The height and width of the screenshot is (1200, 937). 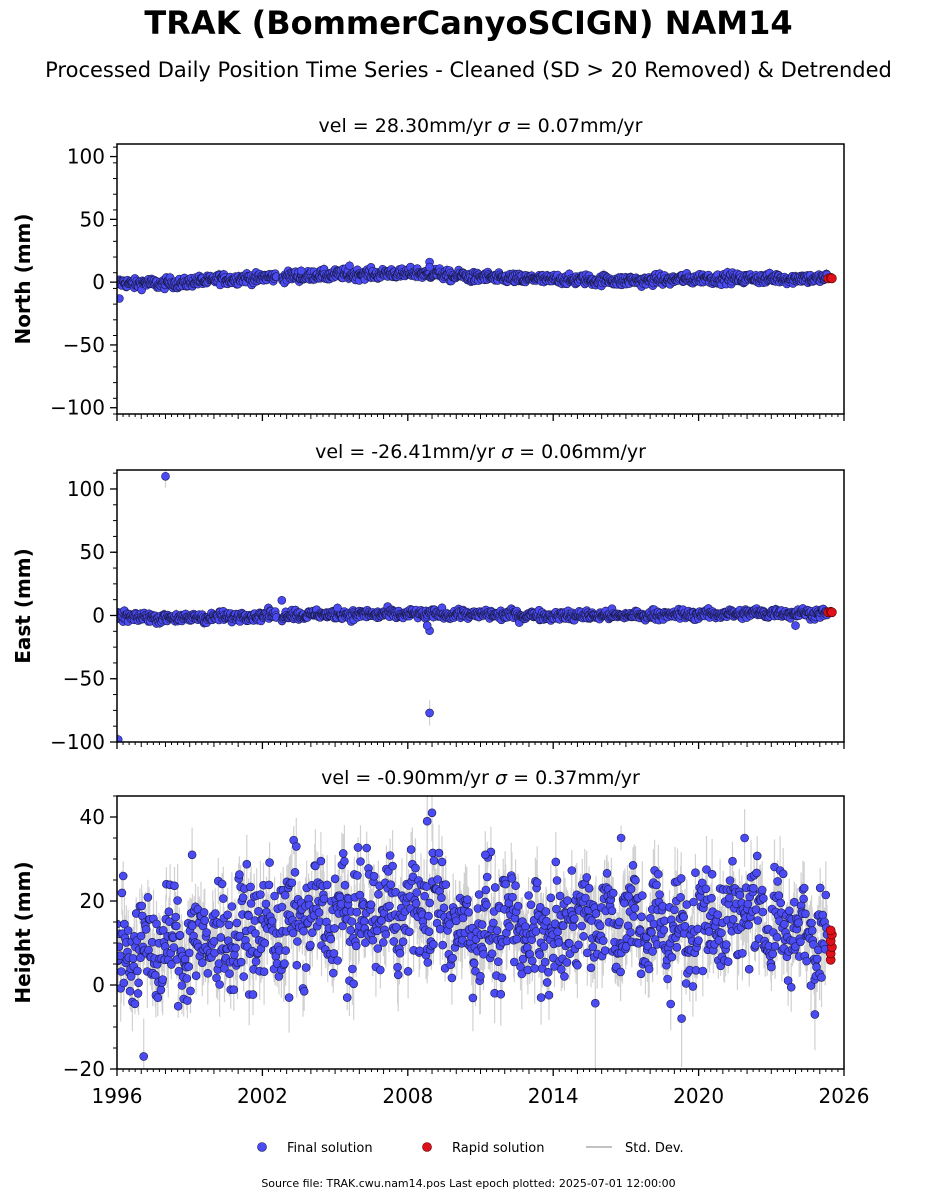 What do you see at coordinates (427, 1147) in the screenshot?
I see `legend-rapid-marker` at bounding box center [427, 1147].